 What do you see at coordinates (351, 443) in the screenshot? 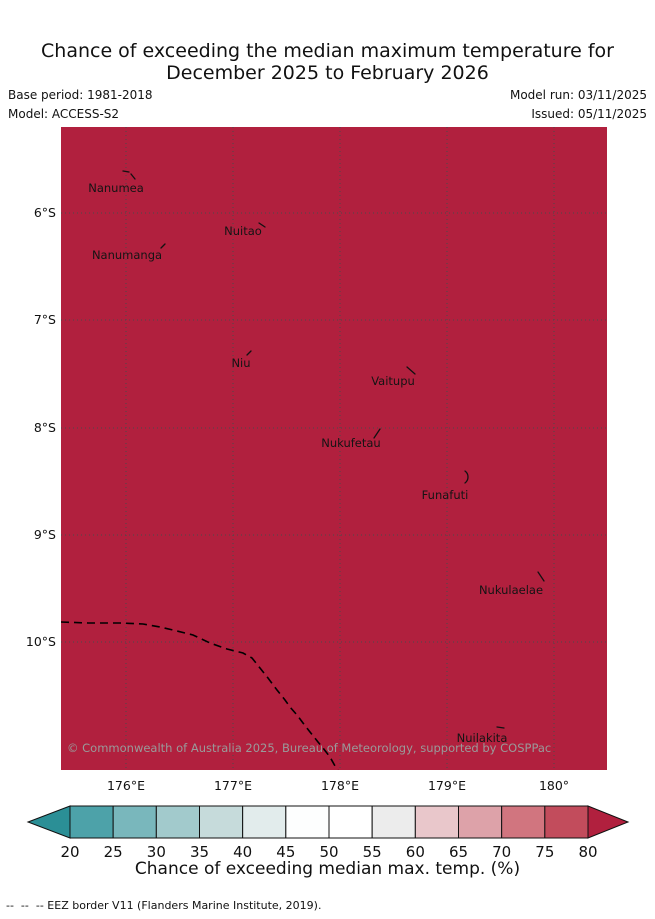
I see `island-label: Nukufetau` at bounding box center [351, 443].